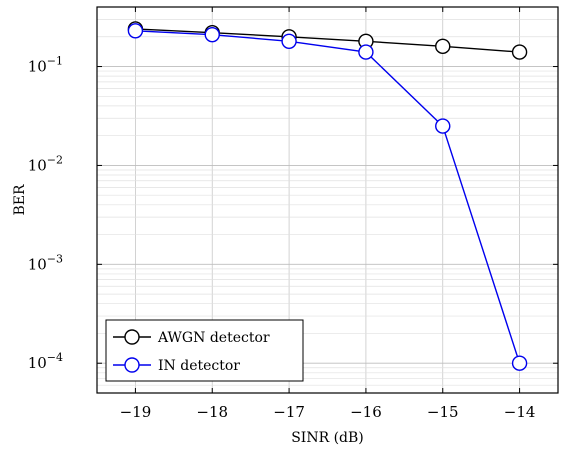  Describe the element at coordinates (55, 61) in the screenshot. I see `y-tick-exponent: −1` at that location.